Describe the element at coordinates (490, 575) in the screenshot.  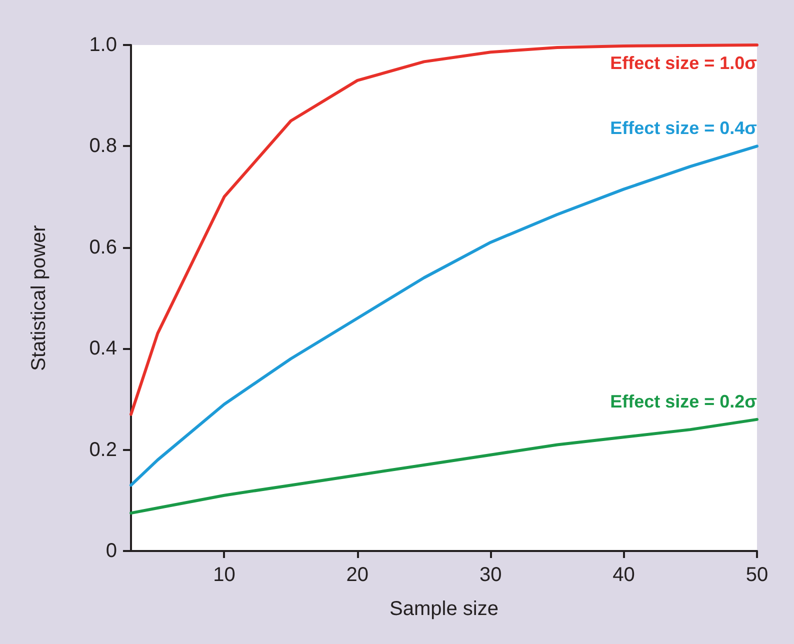
I see `x-tick-label: 30` at that location.